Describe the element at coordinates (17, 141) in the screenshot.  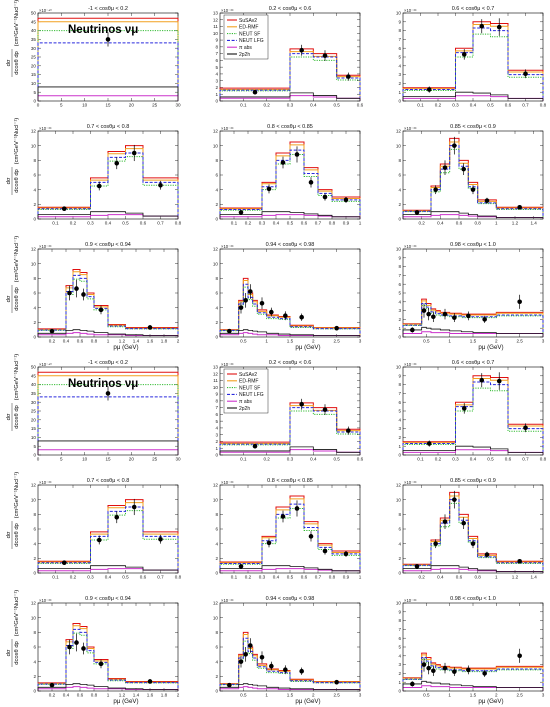
I see `y-label-units: (cm²GeV⁻¹Nucl⁻¹)` at that location.